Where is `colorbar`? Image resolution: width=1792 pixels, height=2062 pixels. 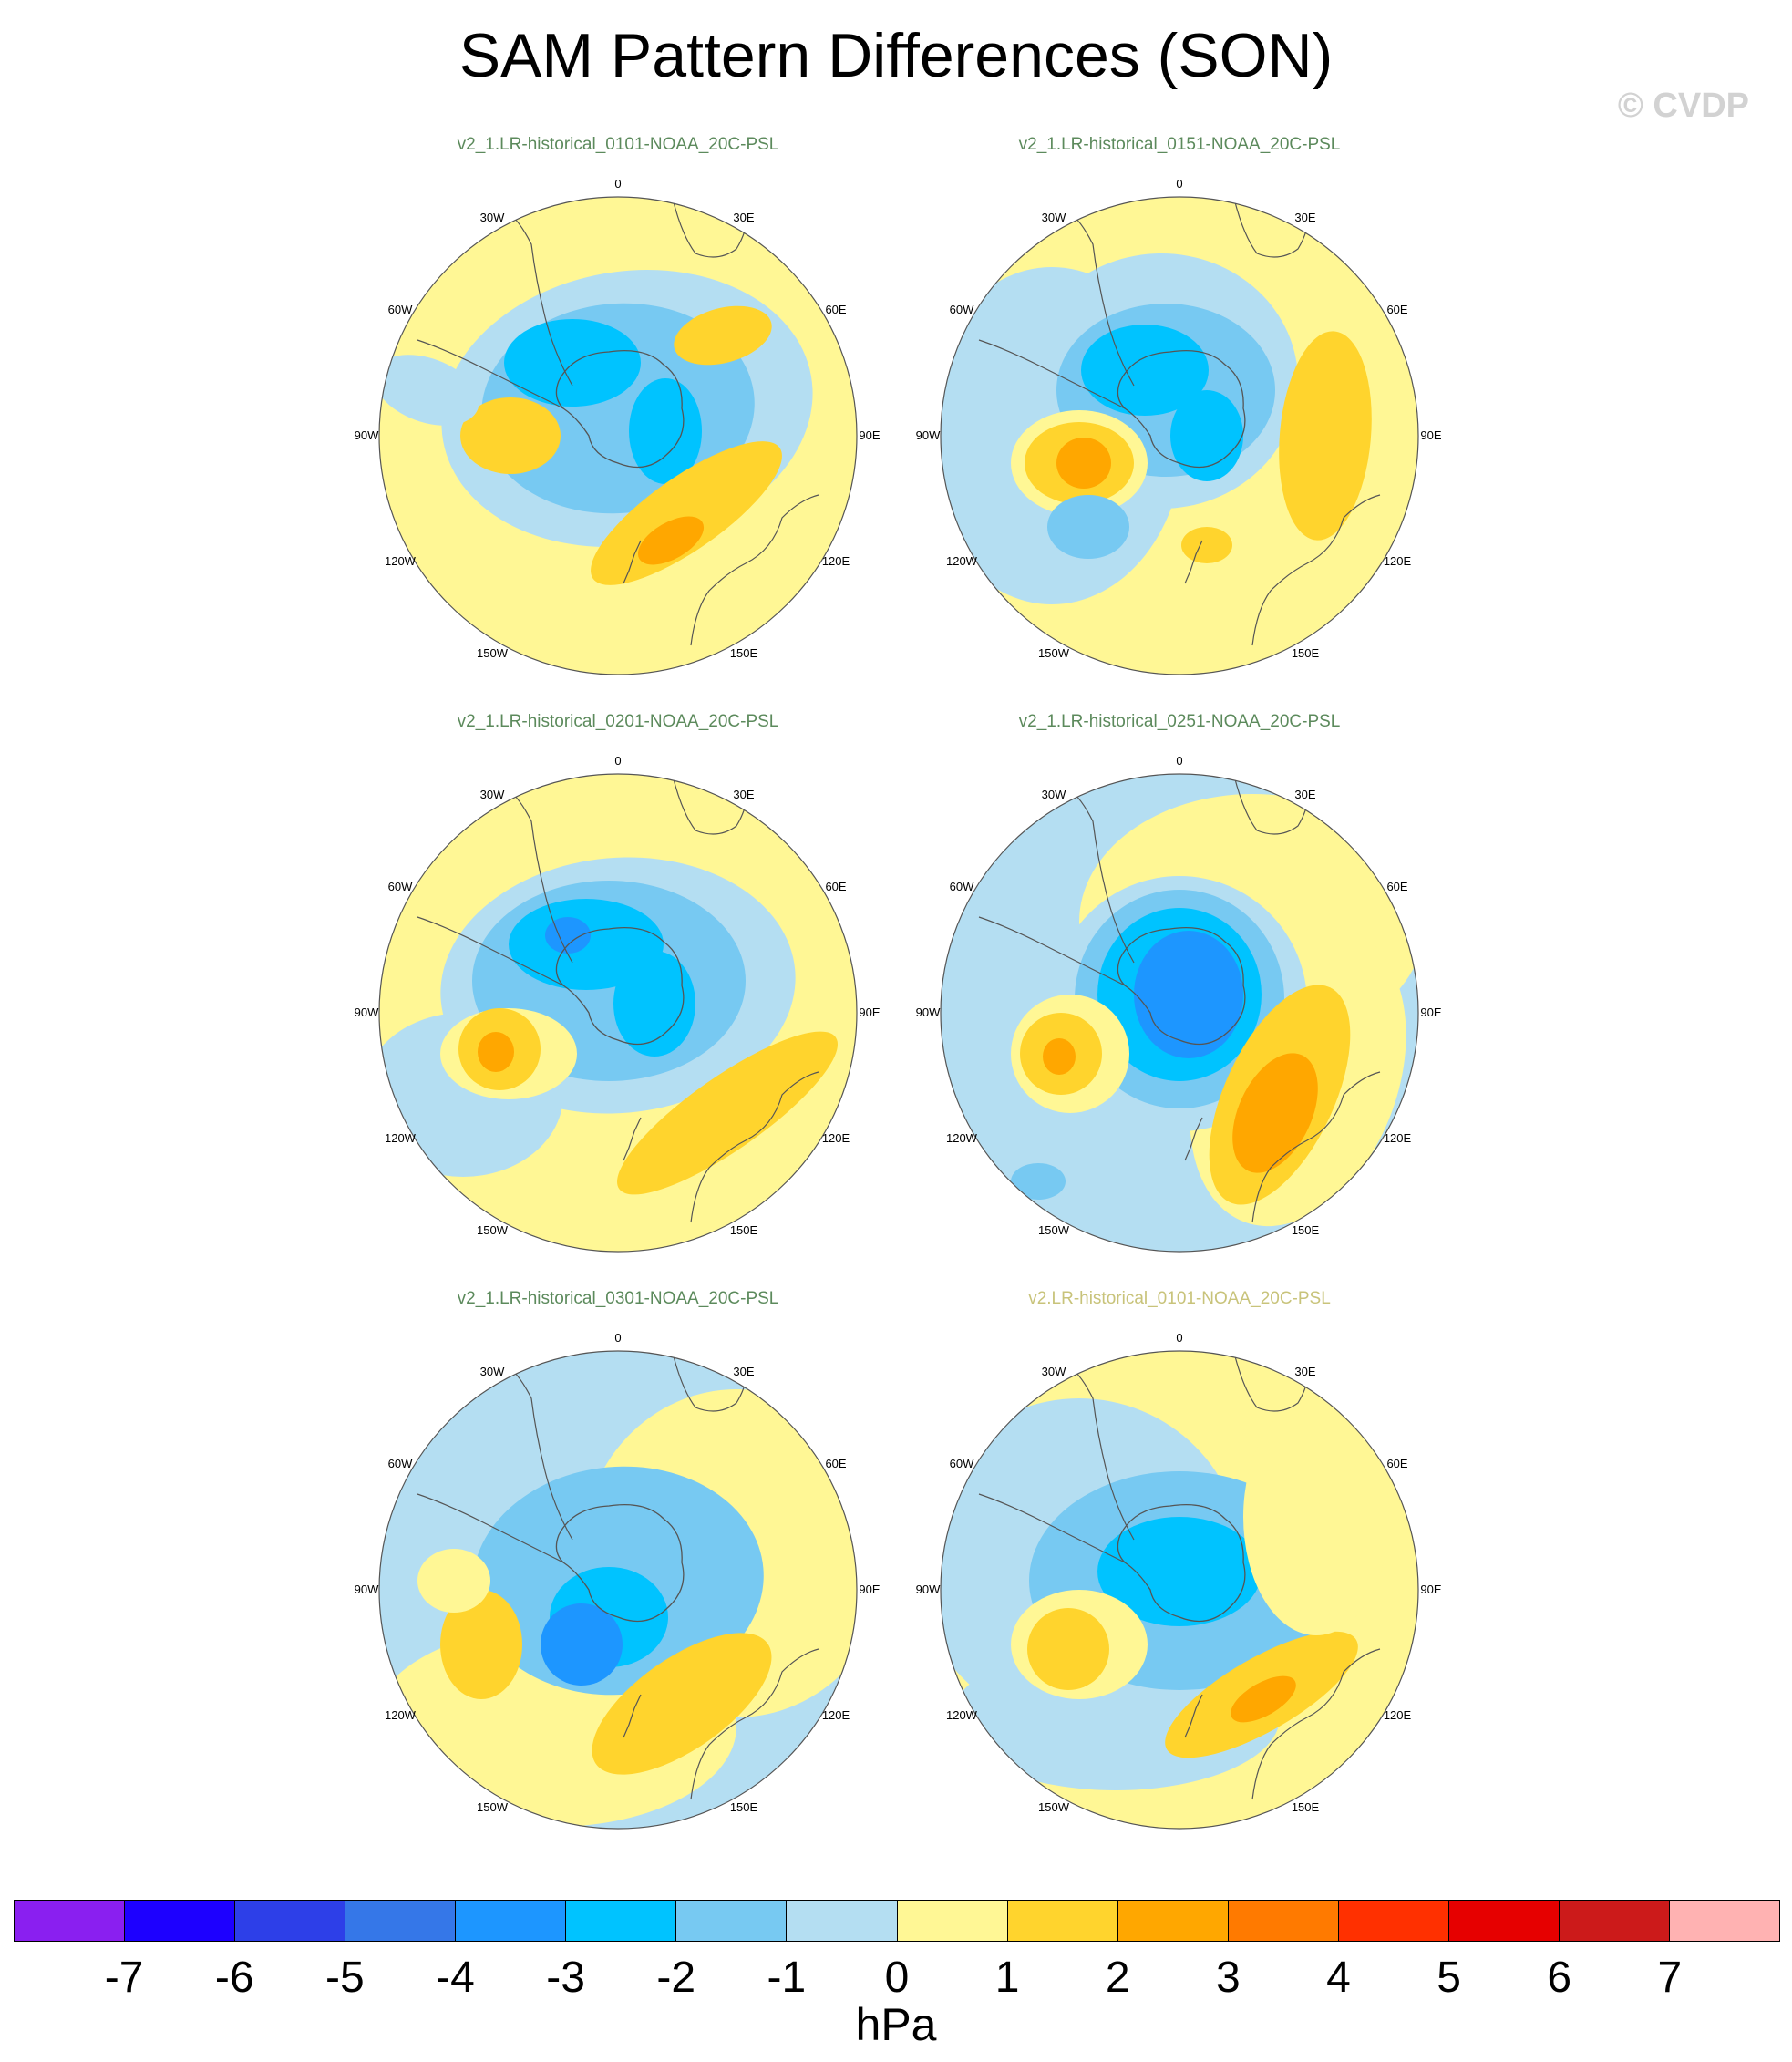 colorbar is located at coordinates (897, 1921).